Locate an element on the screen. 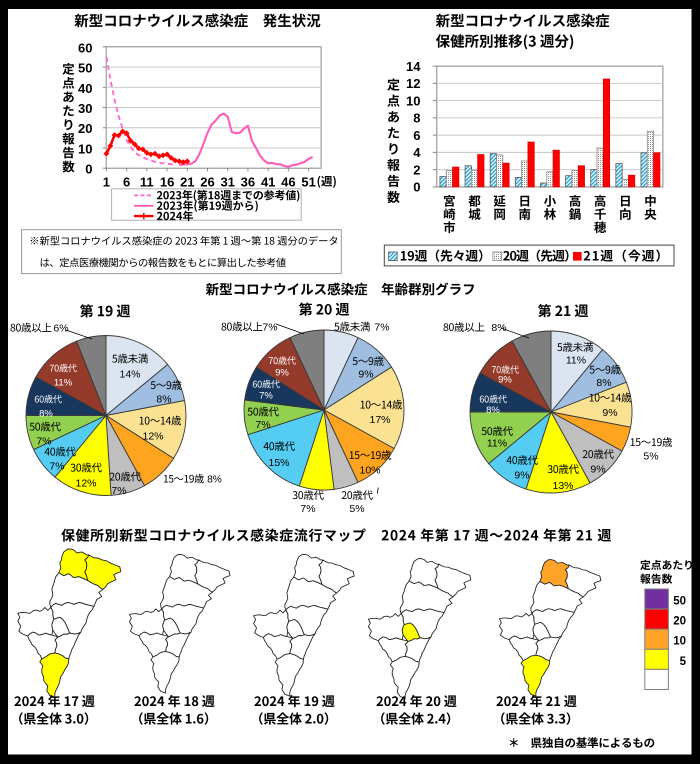  svg-text: 4 is located at coordinates (417, 152).